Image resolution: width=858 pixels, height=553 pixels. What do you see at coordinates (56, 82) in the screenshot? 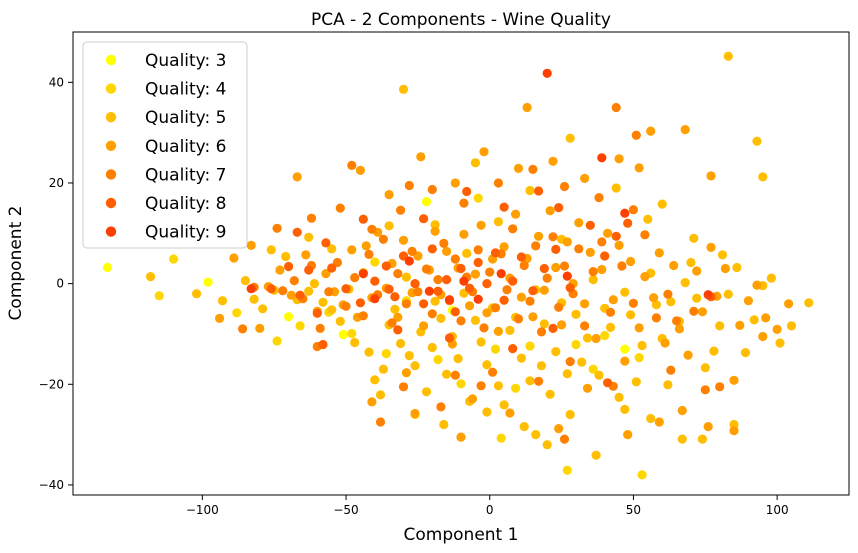
I see `y-tick-label: 40` at bounding box center [56, 82].